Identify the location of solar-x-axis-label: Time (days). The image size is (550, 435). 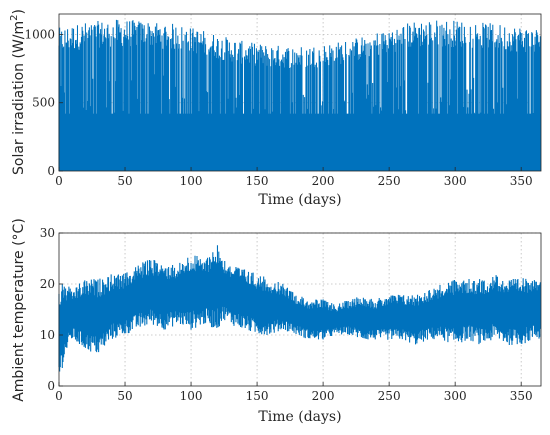
(299, 200).